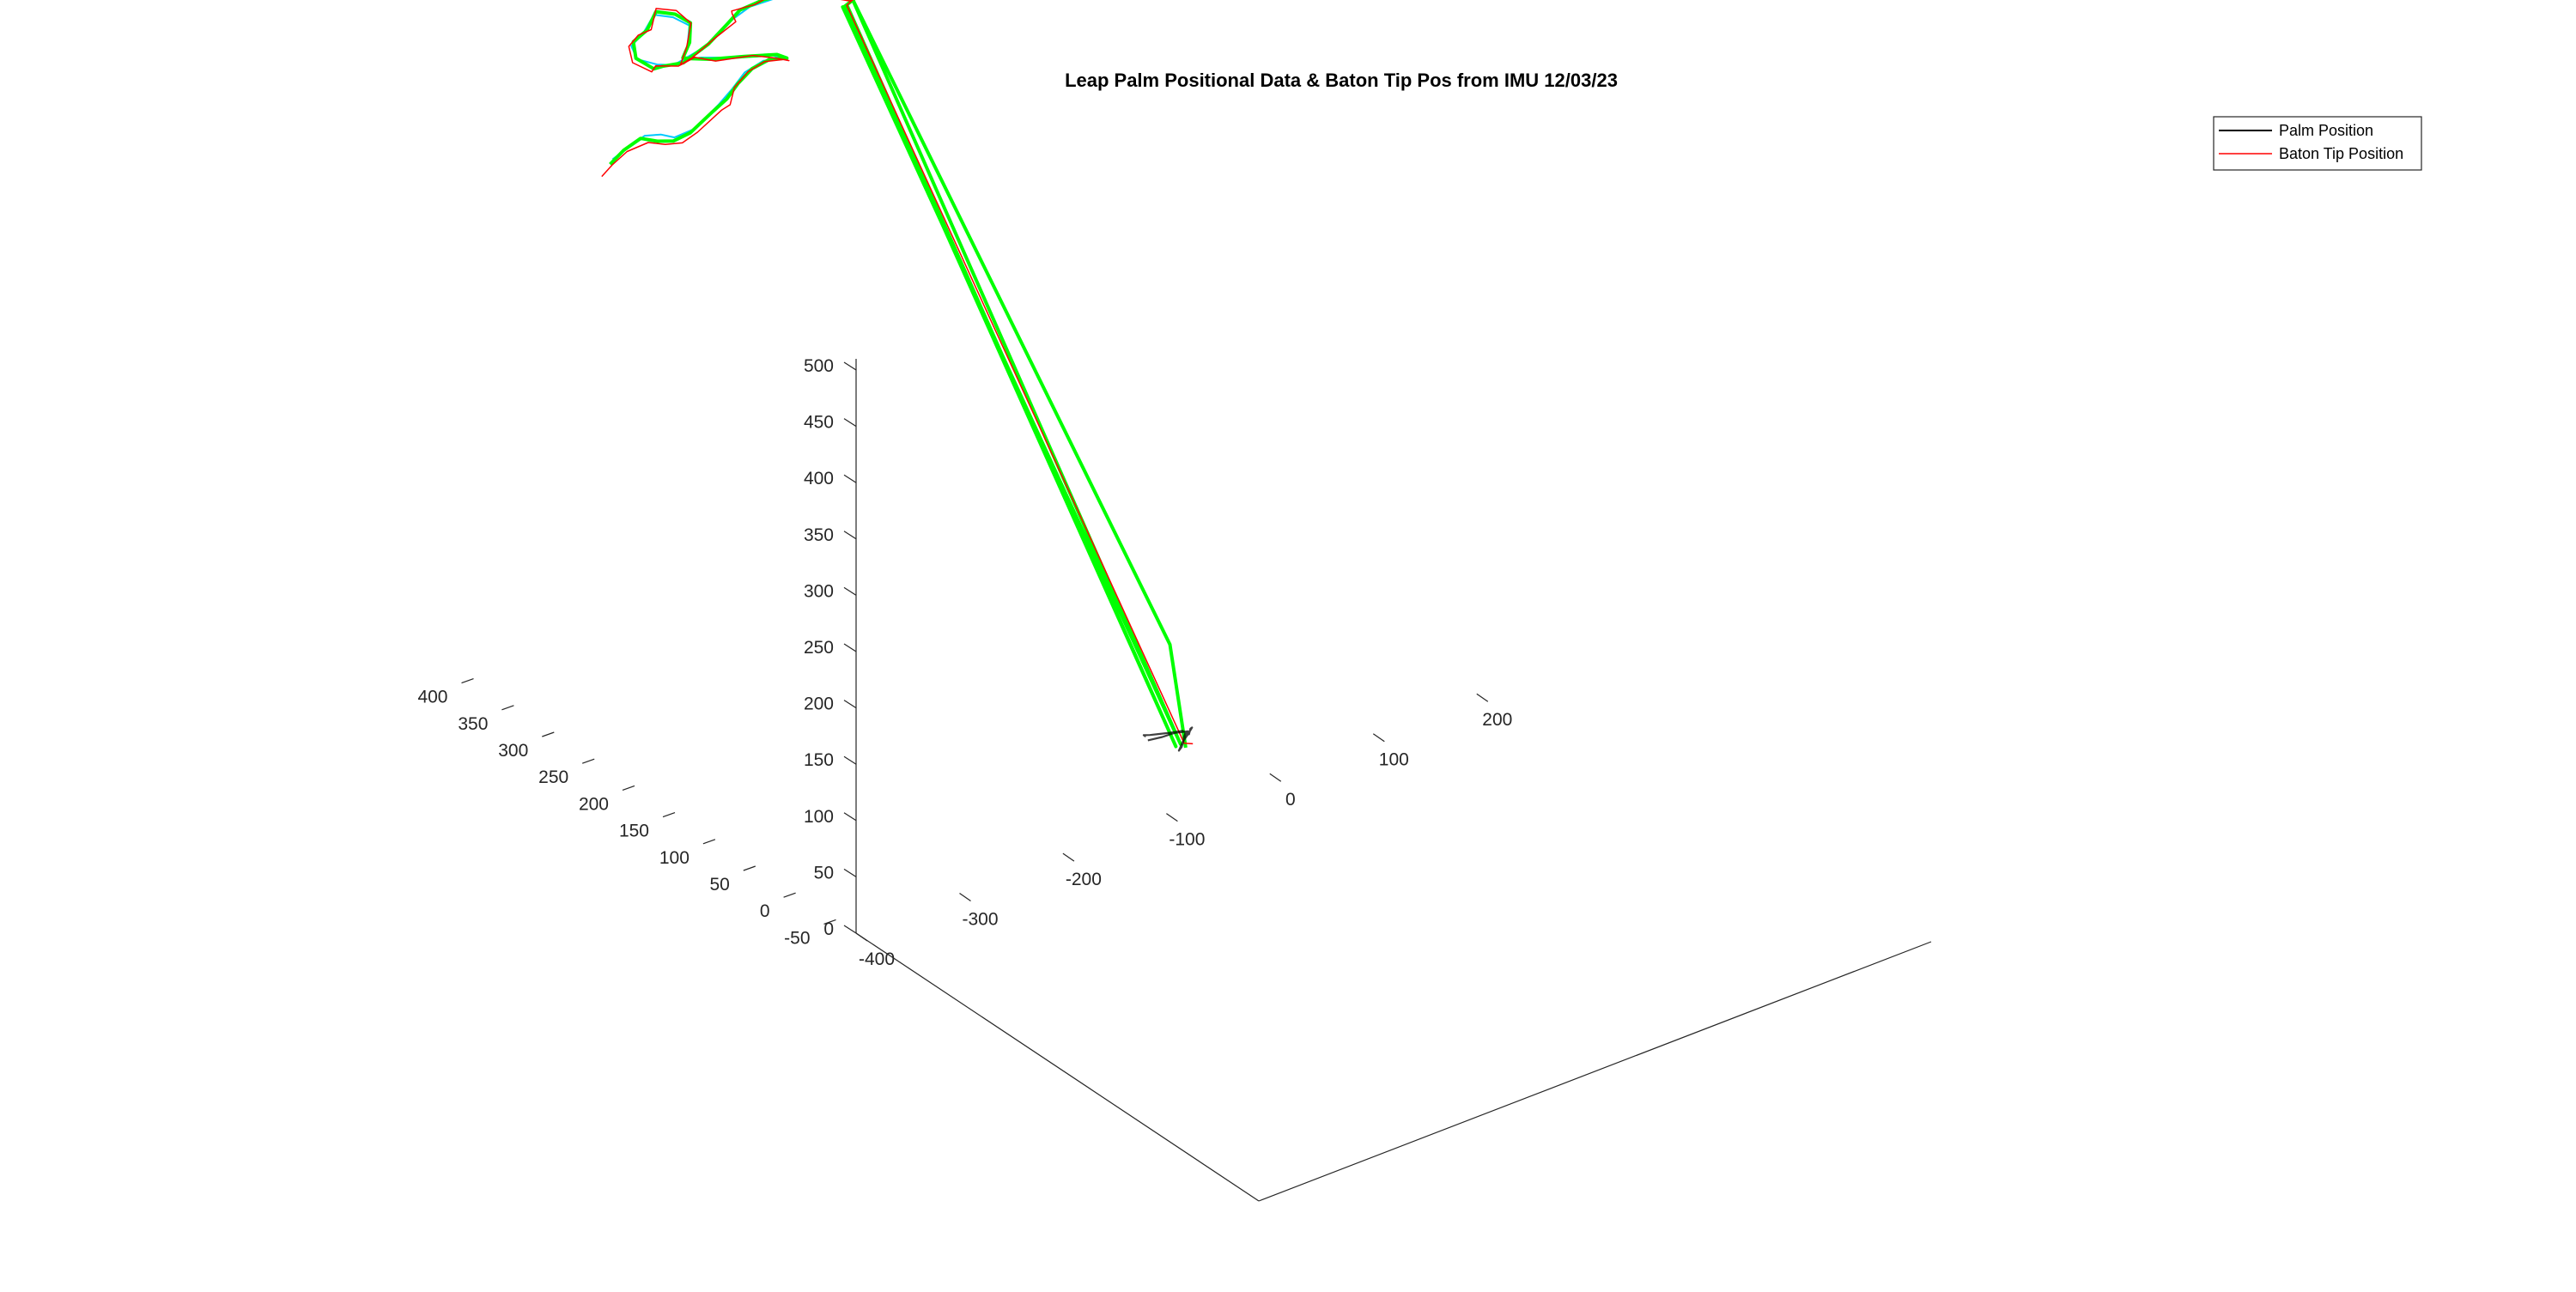 The width and height of the screenshot is (2576, 1292). Describe the element at coordinates (2341, 153) in the screenshot. I see `legend-label-baton-tip-position: Baton Tip Position` at that location.